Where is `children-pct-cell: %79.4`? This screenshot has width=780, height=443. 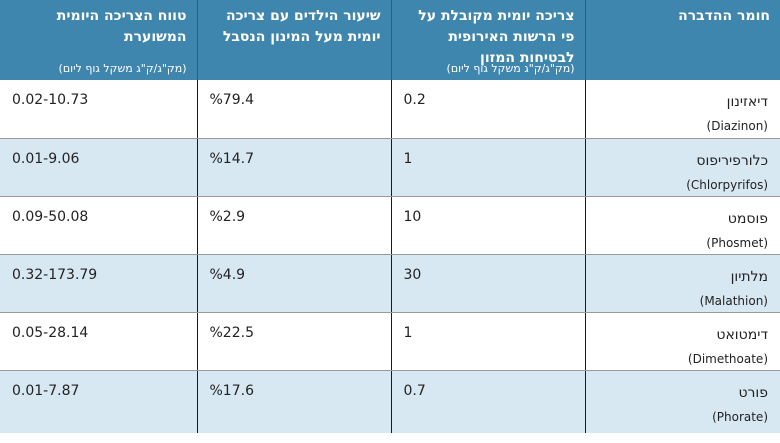 children-pct-cell: %79.4 is located at coordinates (293, 109).